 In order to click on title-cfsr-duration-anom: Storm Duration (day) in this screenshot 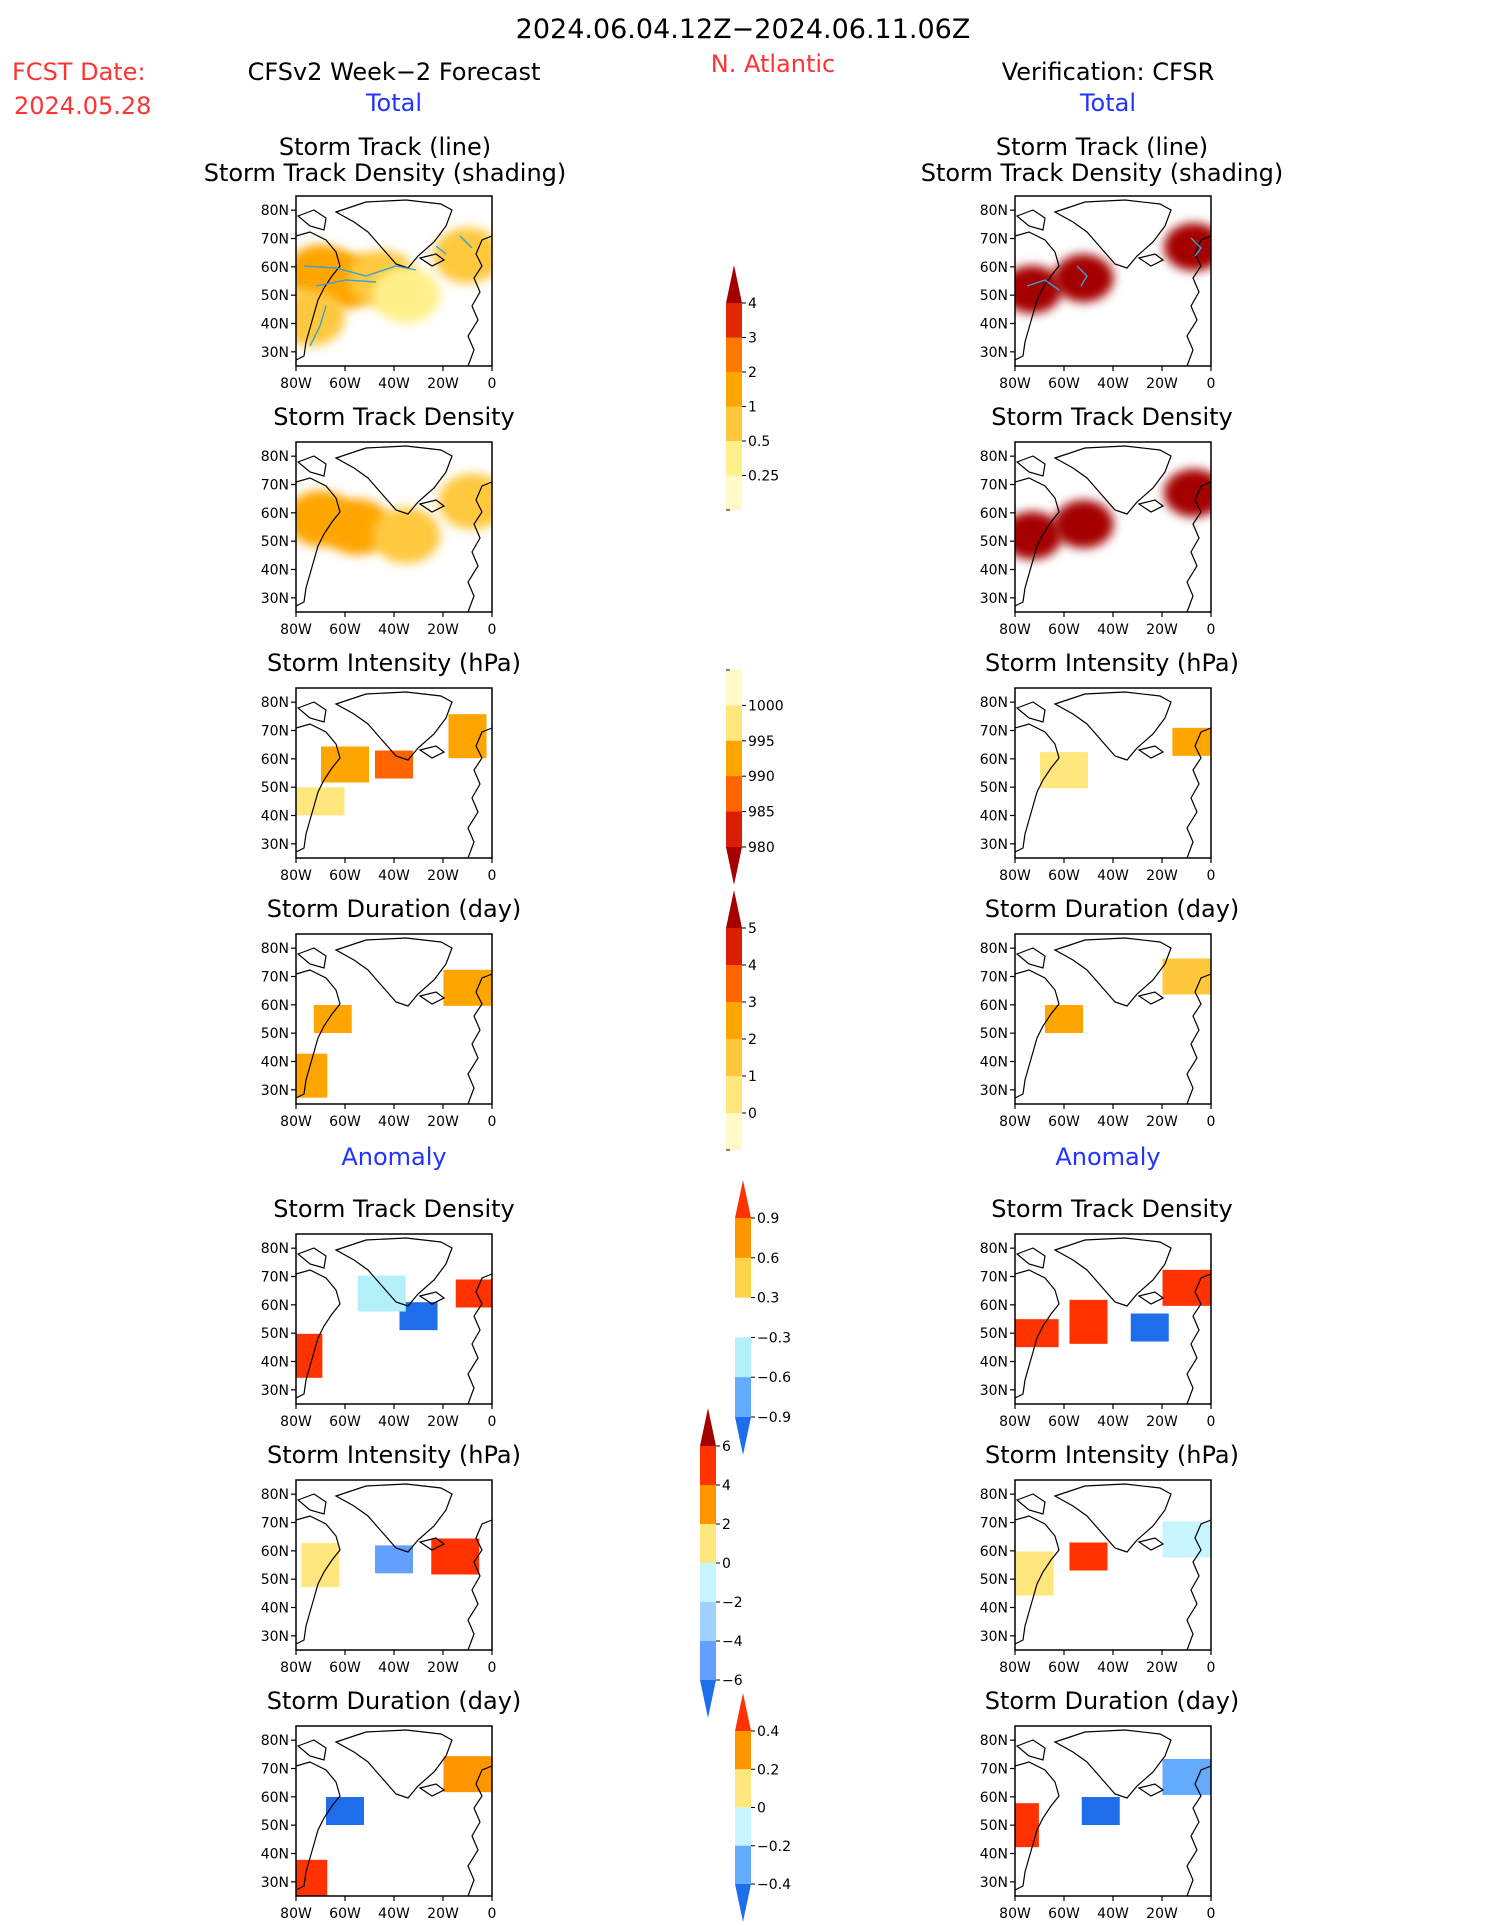, I will do `click(1112, 1701)`.